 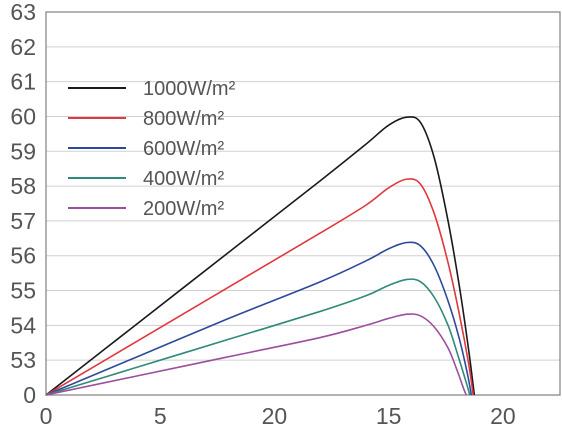 I want to click on y-tick-label: 61, so click(x=23, y=82).